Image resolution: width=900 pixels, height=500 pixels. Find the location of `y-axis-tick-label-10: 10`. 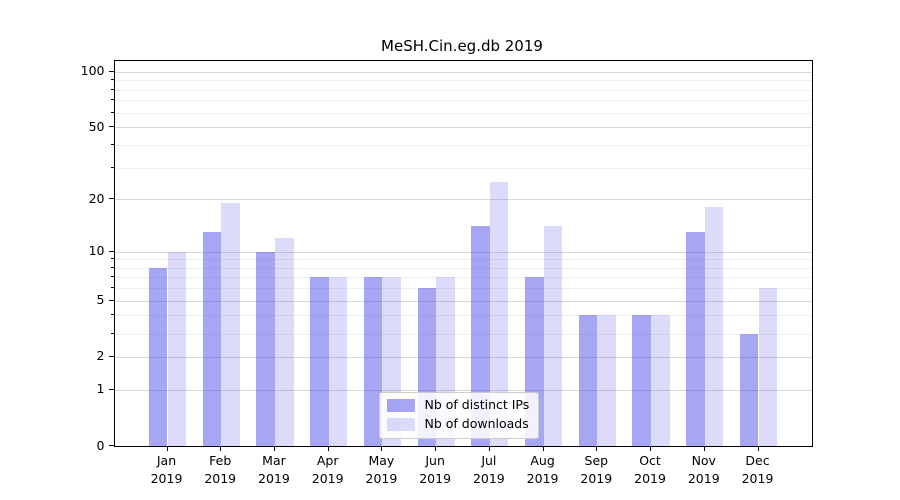

y-axis-tick-label-10: 10 is located at coordinates (96, 250).